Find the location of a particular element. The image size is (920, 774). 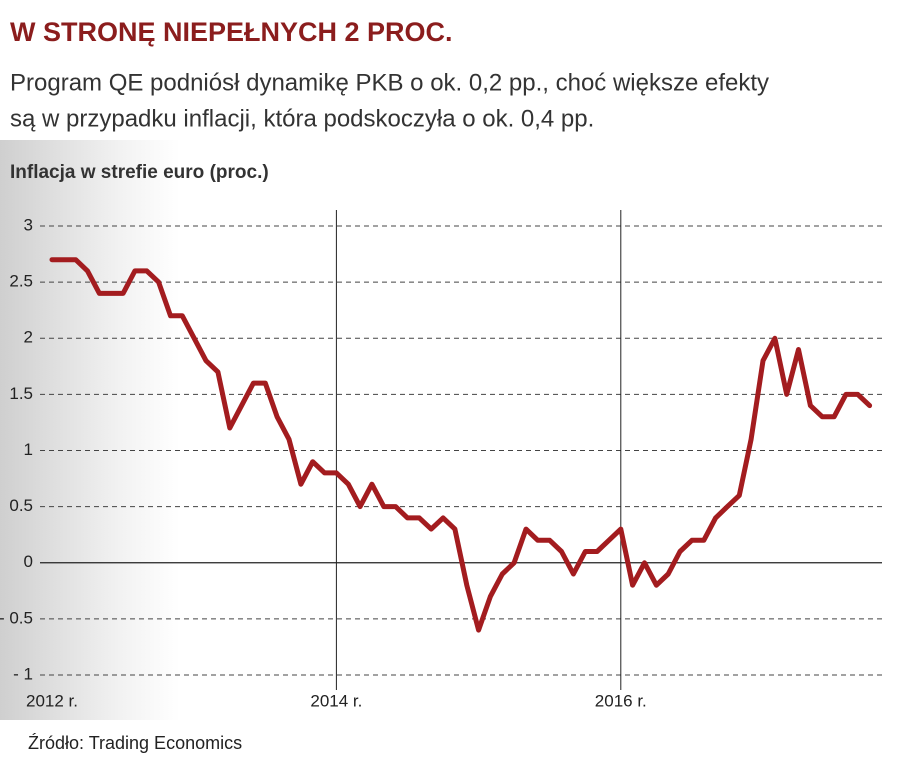

y-tick-label: - 1 is located at coordinates (23, 673).